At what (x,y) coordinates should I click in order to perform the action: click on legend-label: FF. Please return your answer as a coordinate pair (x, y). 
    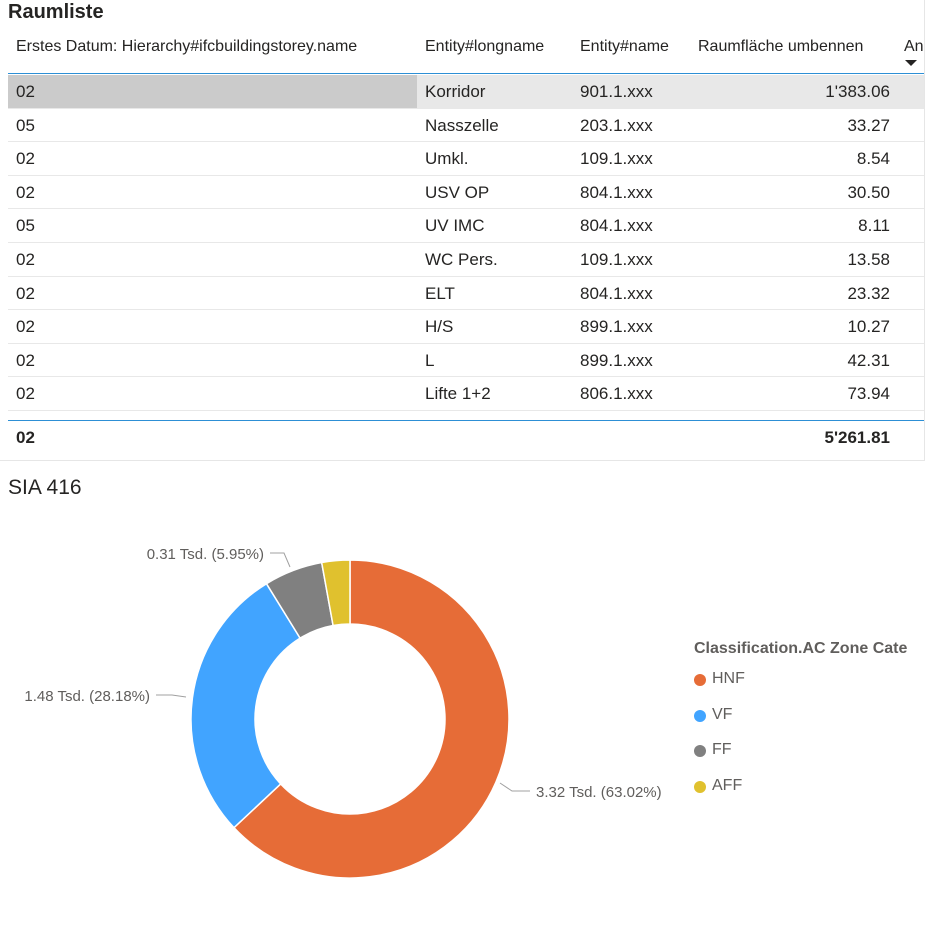
    Looking at the image, I should click on (722, 749).